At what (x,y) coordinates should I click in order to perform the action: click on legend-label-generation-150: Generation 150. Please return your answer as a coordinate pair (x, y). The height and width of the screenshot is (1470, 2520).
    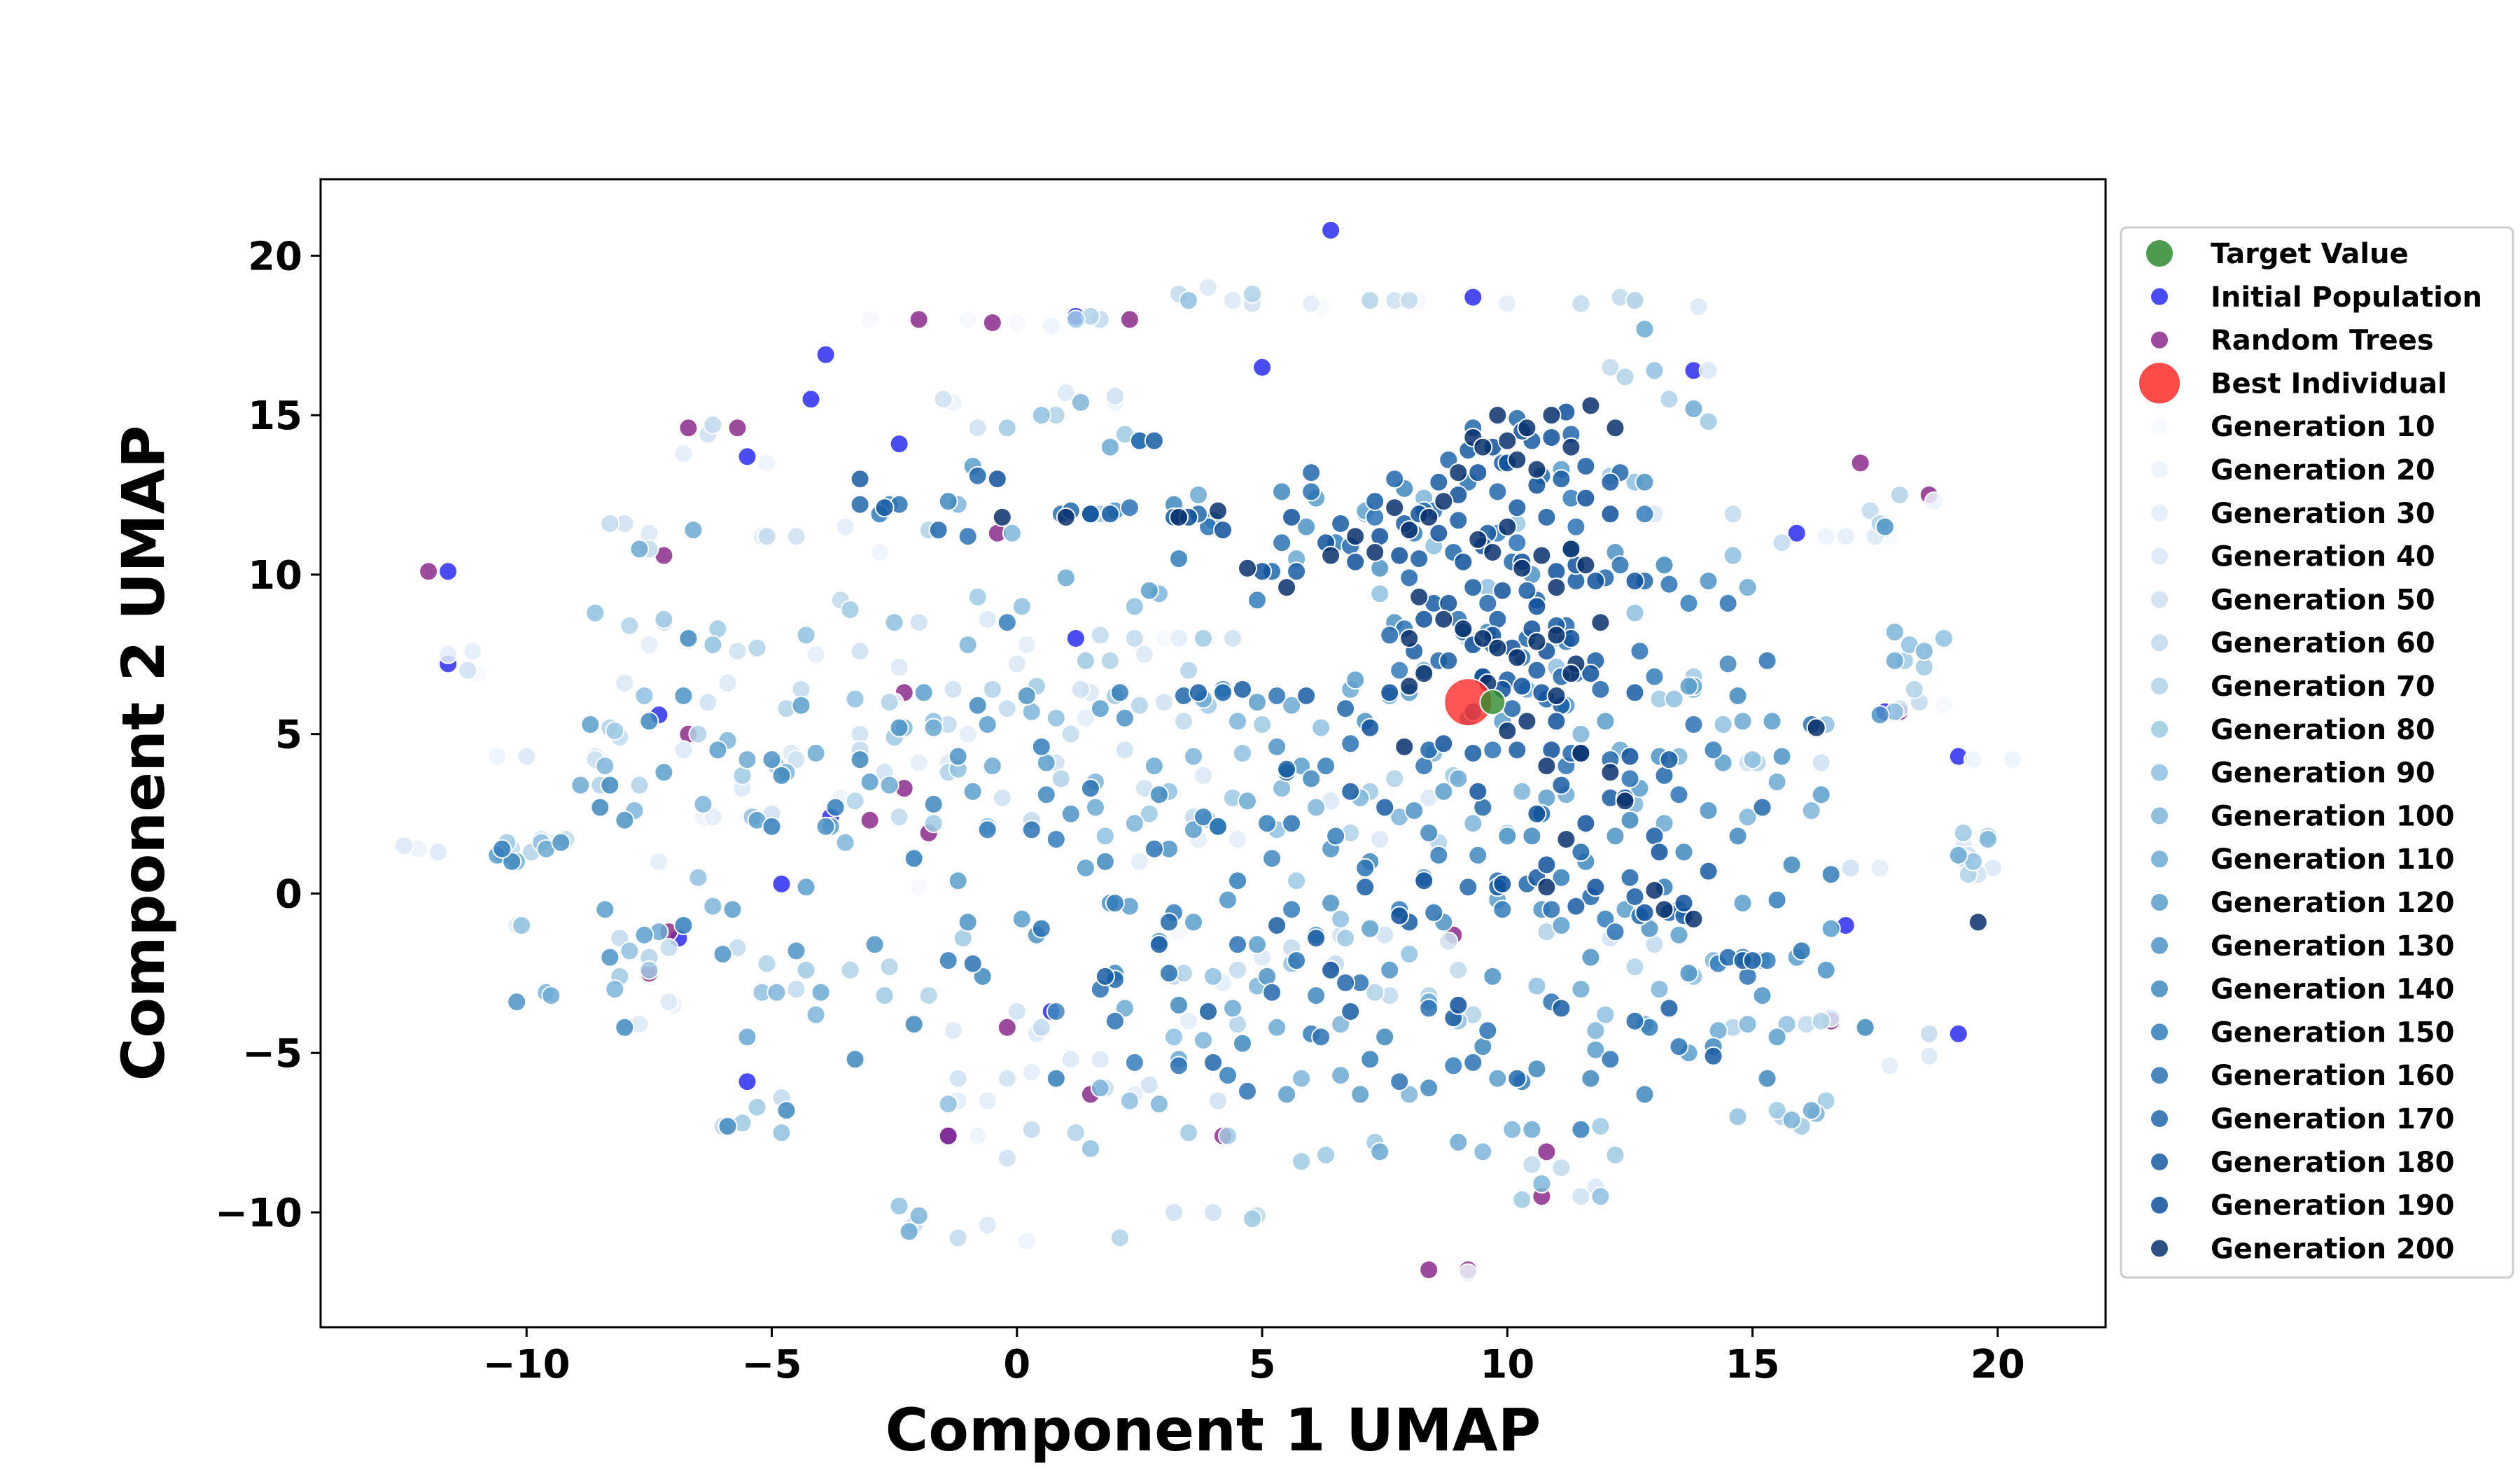
    Looking at the image, I should click on (2333, 1032).